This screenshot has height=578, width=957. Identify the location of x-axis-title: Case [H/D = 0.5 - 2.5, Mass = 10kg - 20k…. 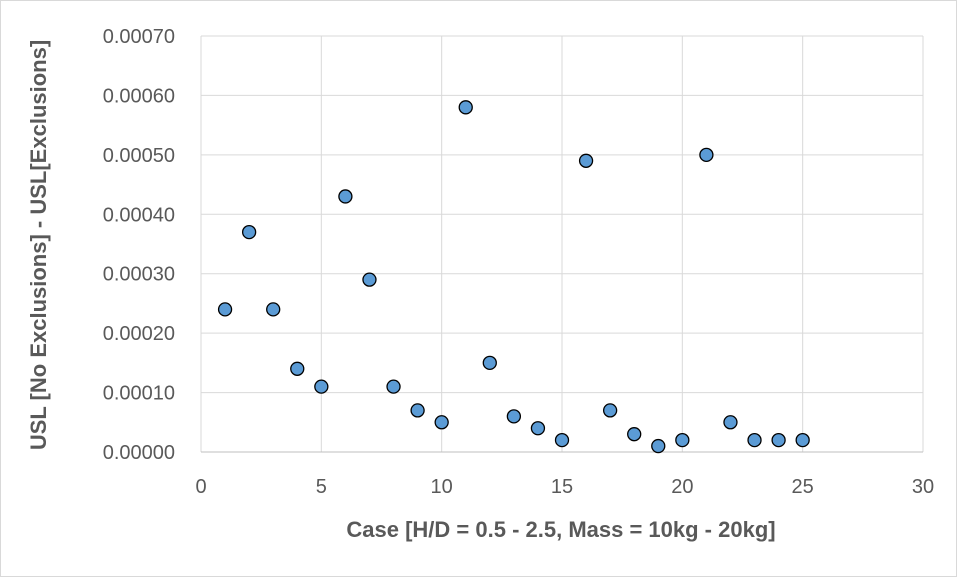
(560, 529).